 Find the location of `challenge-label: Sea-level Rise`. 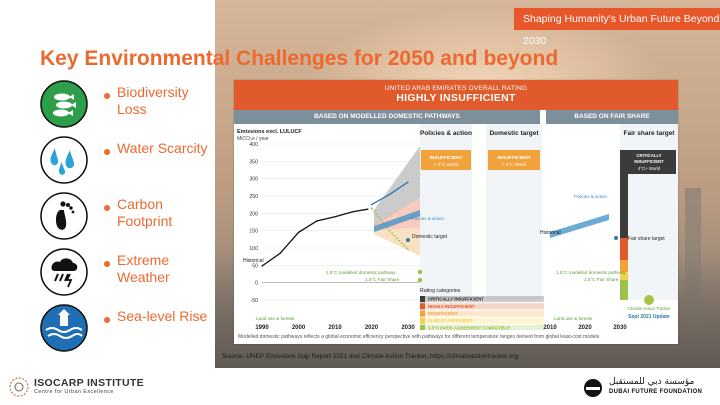

challenge-label: Sea-level Rise is located at coordinates (162, 316).